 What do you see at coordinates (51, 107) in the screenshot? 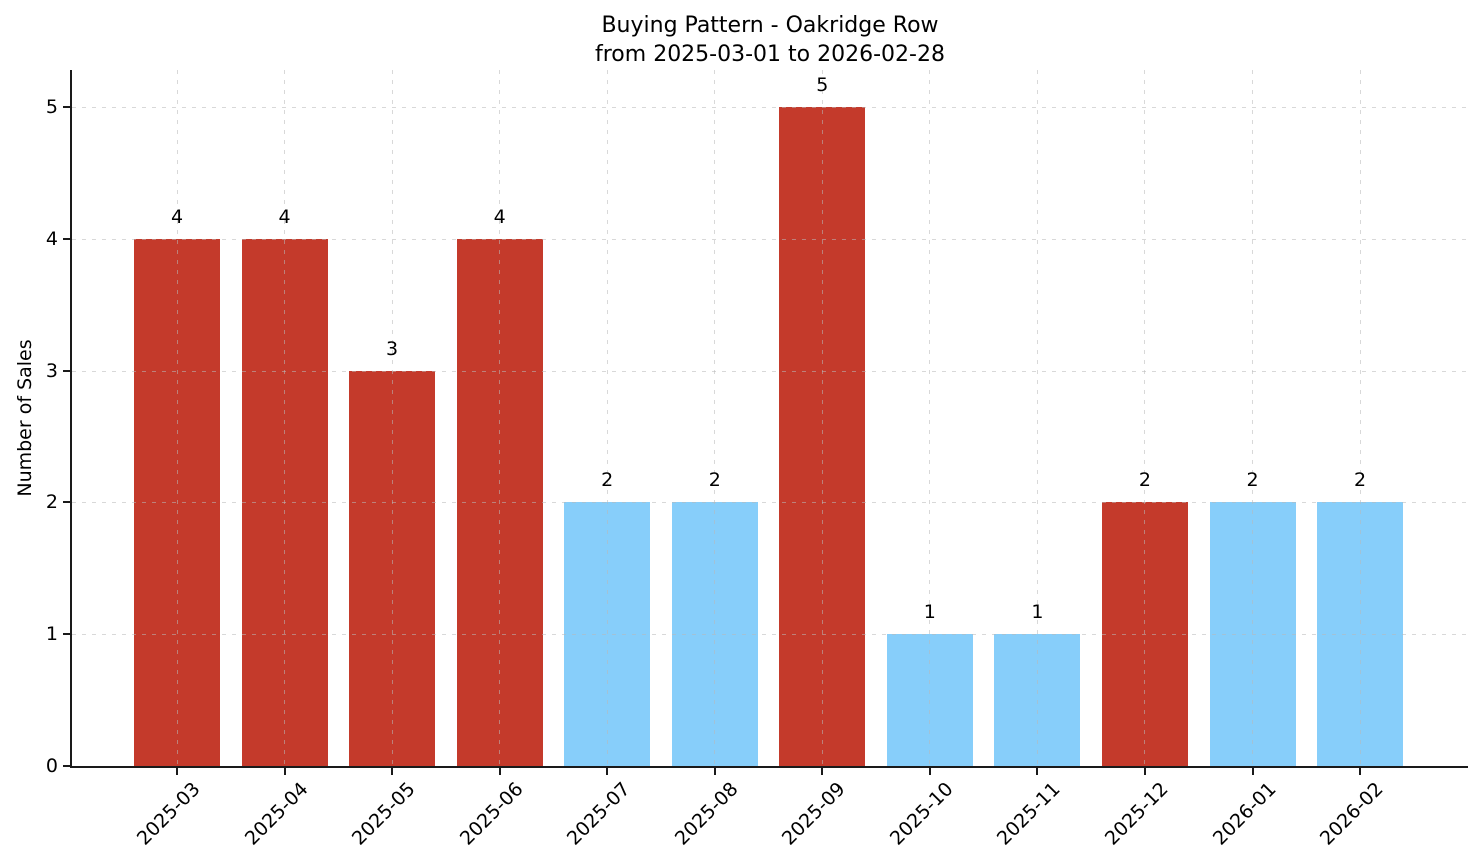
I see `y-tick-label: 5` at bounding box center [51, 107].